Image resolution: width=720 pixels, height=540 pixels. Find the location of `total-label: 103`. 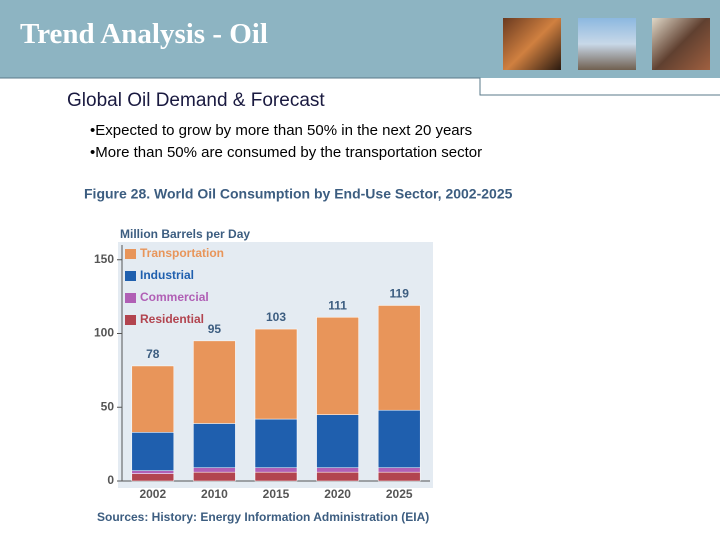

total-label: 103 is located at coordinates (276, 317).